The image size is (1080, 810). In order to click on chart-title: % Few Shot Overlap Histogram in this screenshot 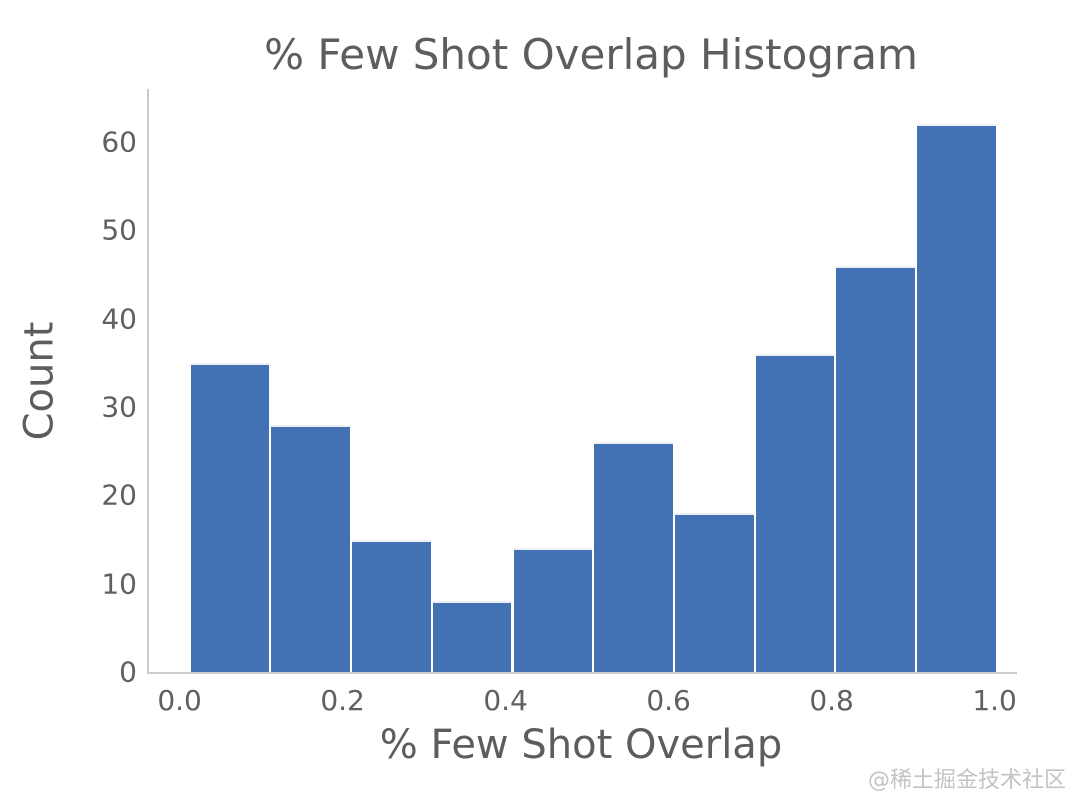, I will do `click(591, 54)`.